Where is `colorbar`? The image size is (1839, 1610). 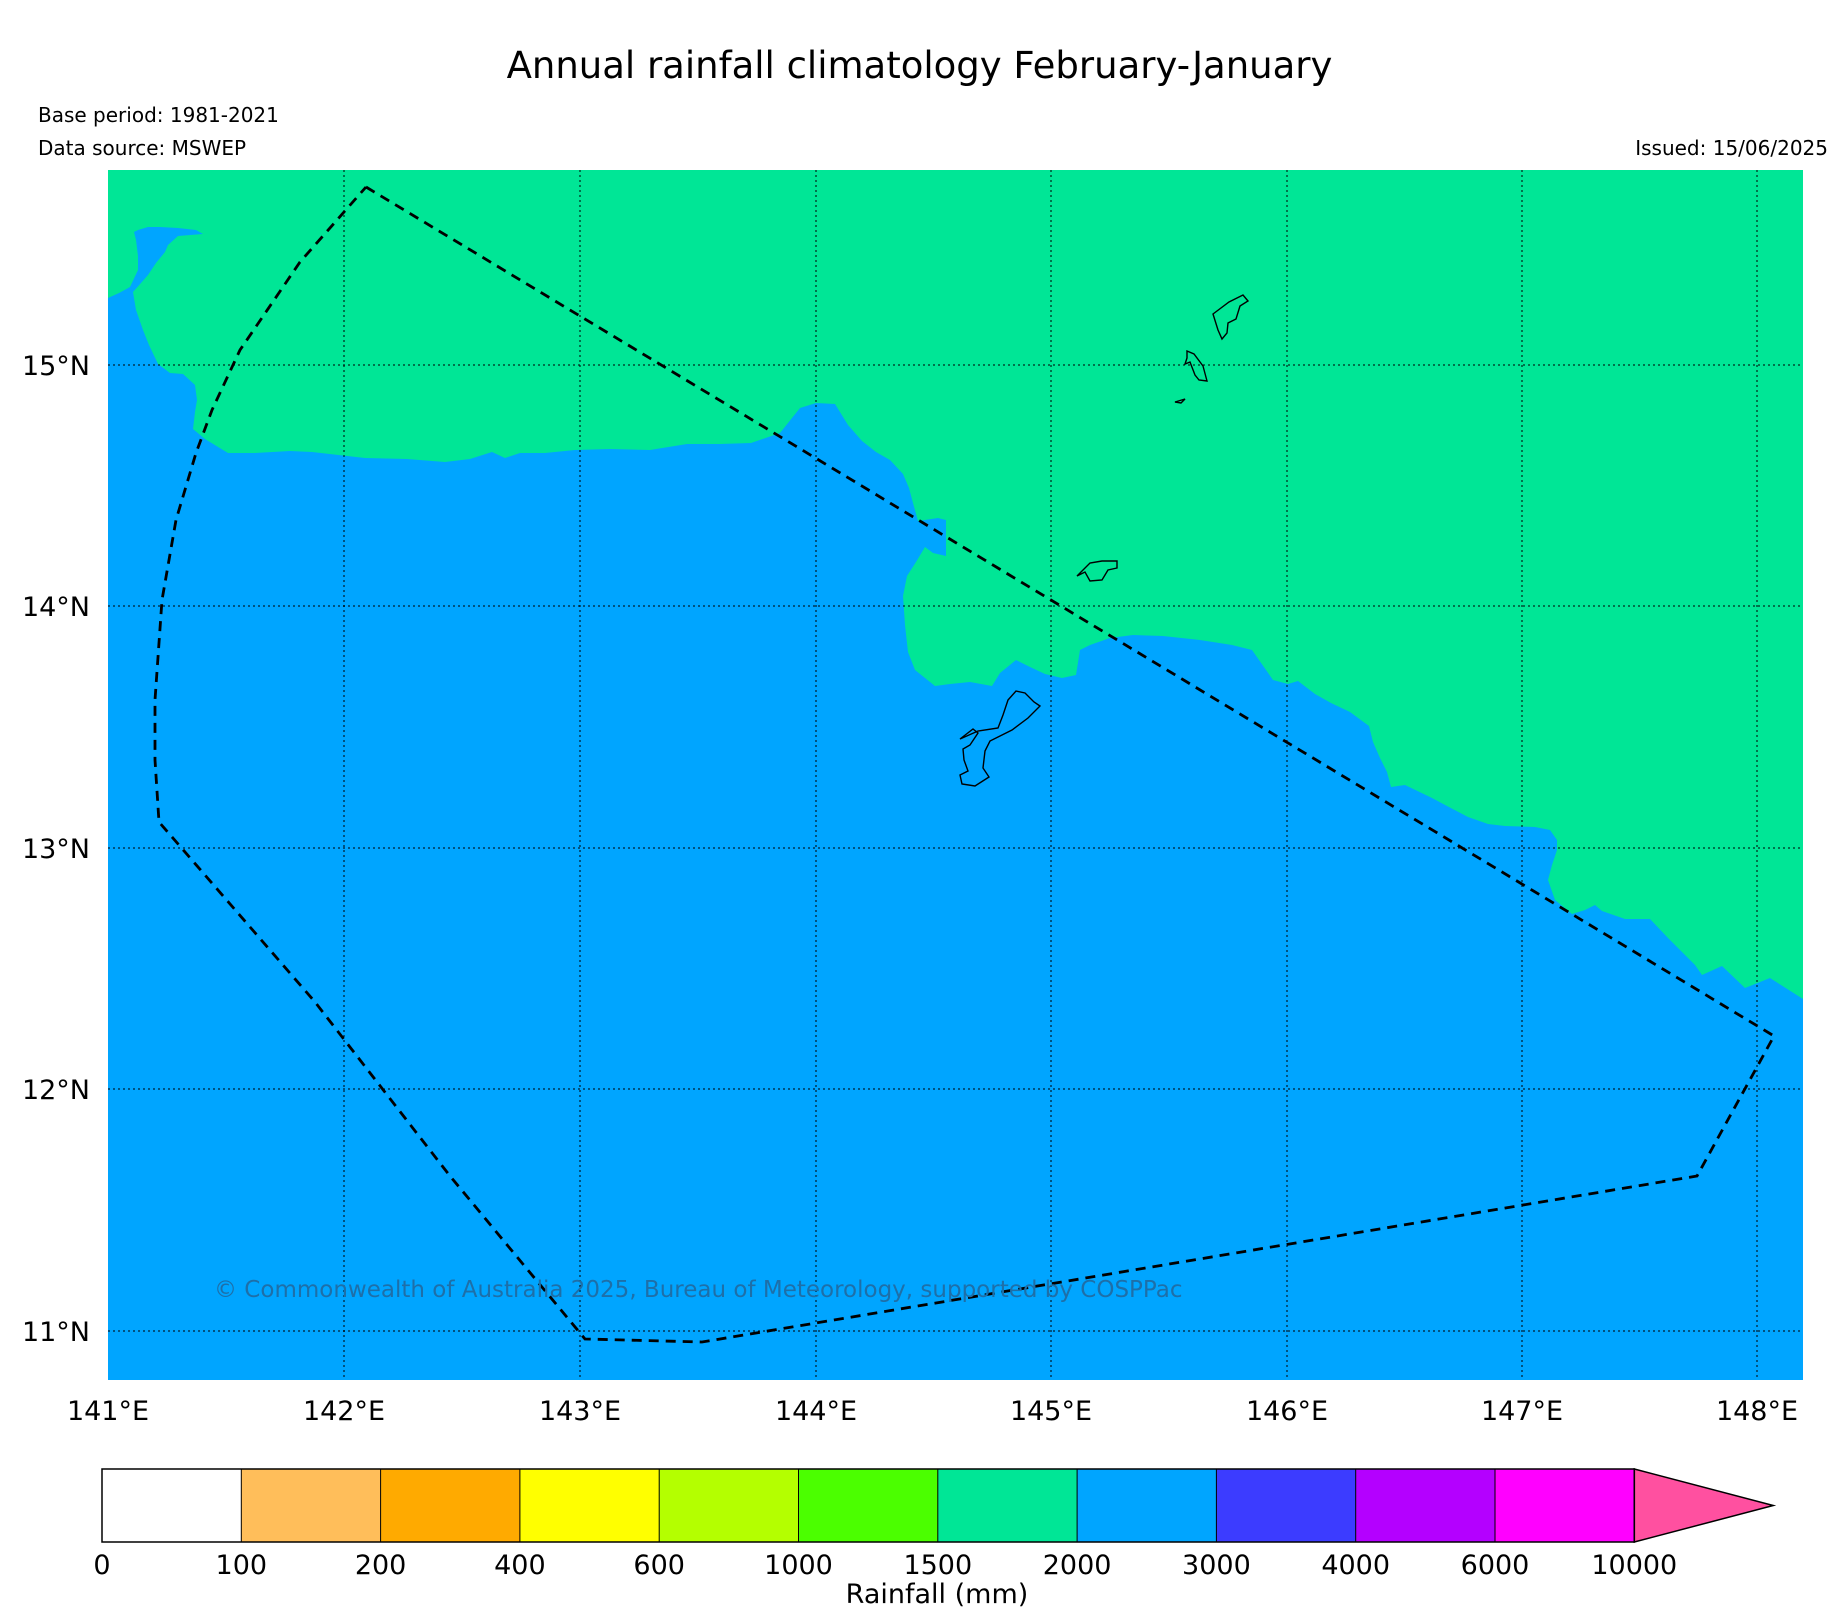 colorbar is located at coordinates (939, 1505).